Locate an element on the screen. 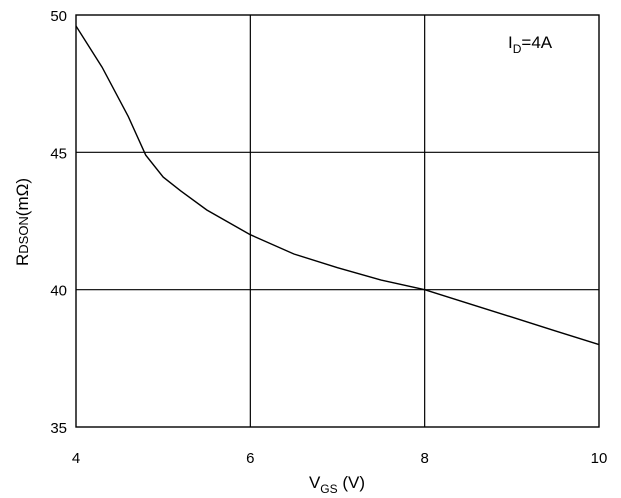 This screenshot has height=498, width=621. x-tick-label: 10 is located at coordinates (599, 458).